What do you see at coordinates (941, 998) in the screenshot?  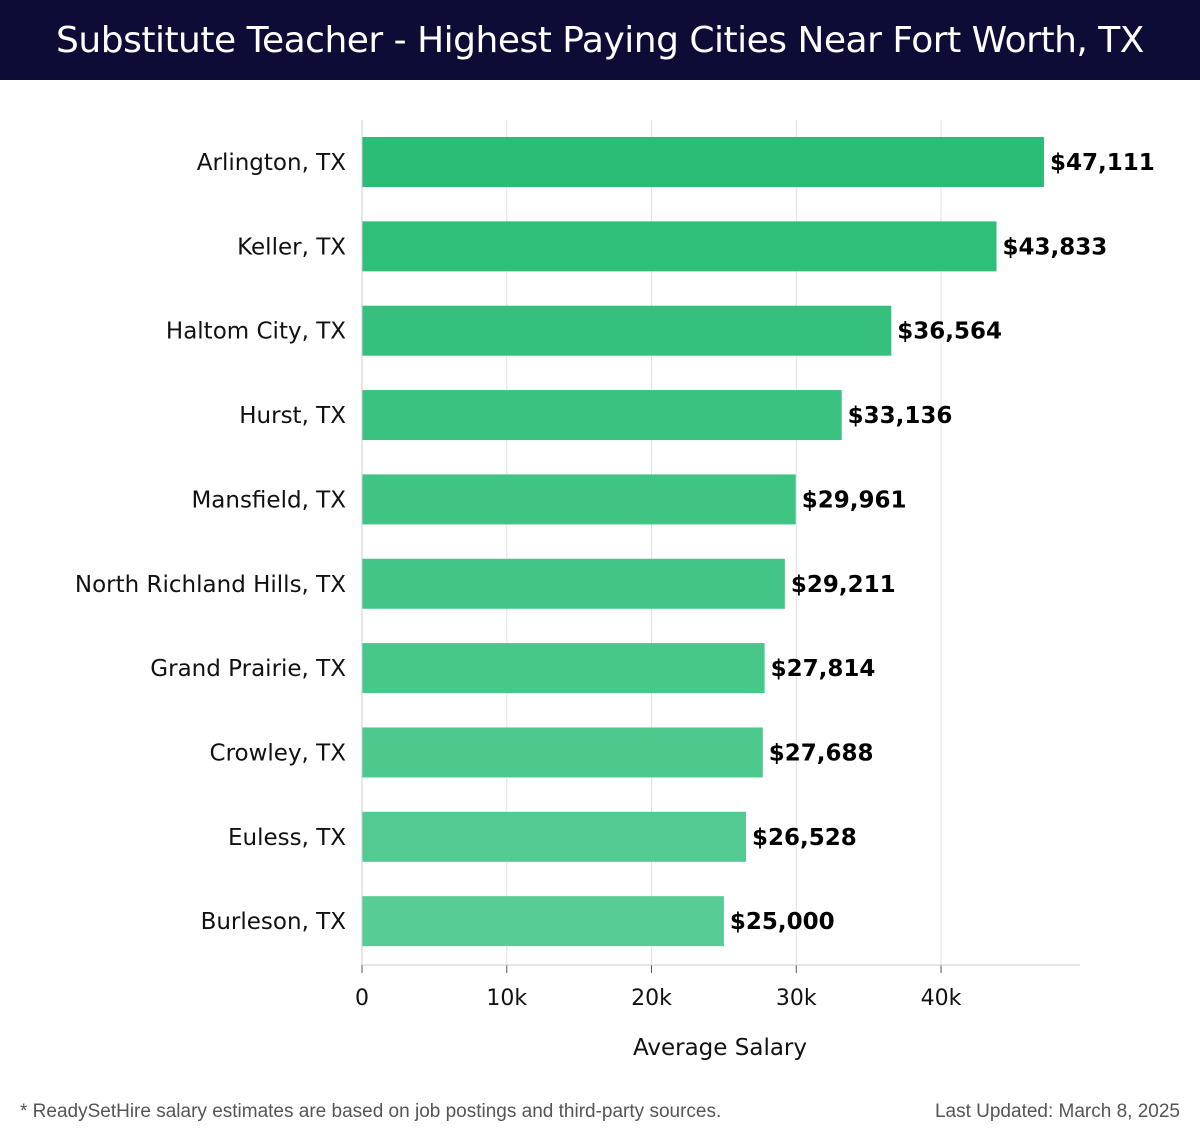 I see `x-tick-label: 40k` at bounding box center [941, 998].